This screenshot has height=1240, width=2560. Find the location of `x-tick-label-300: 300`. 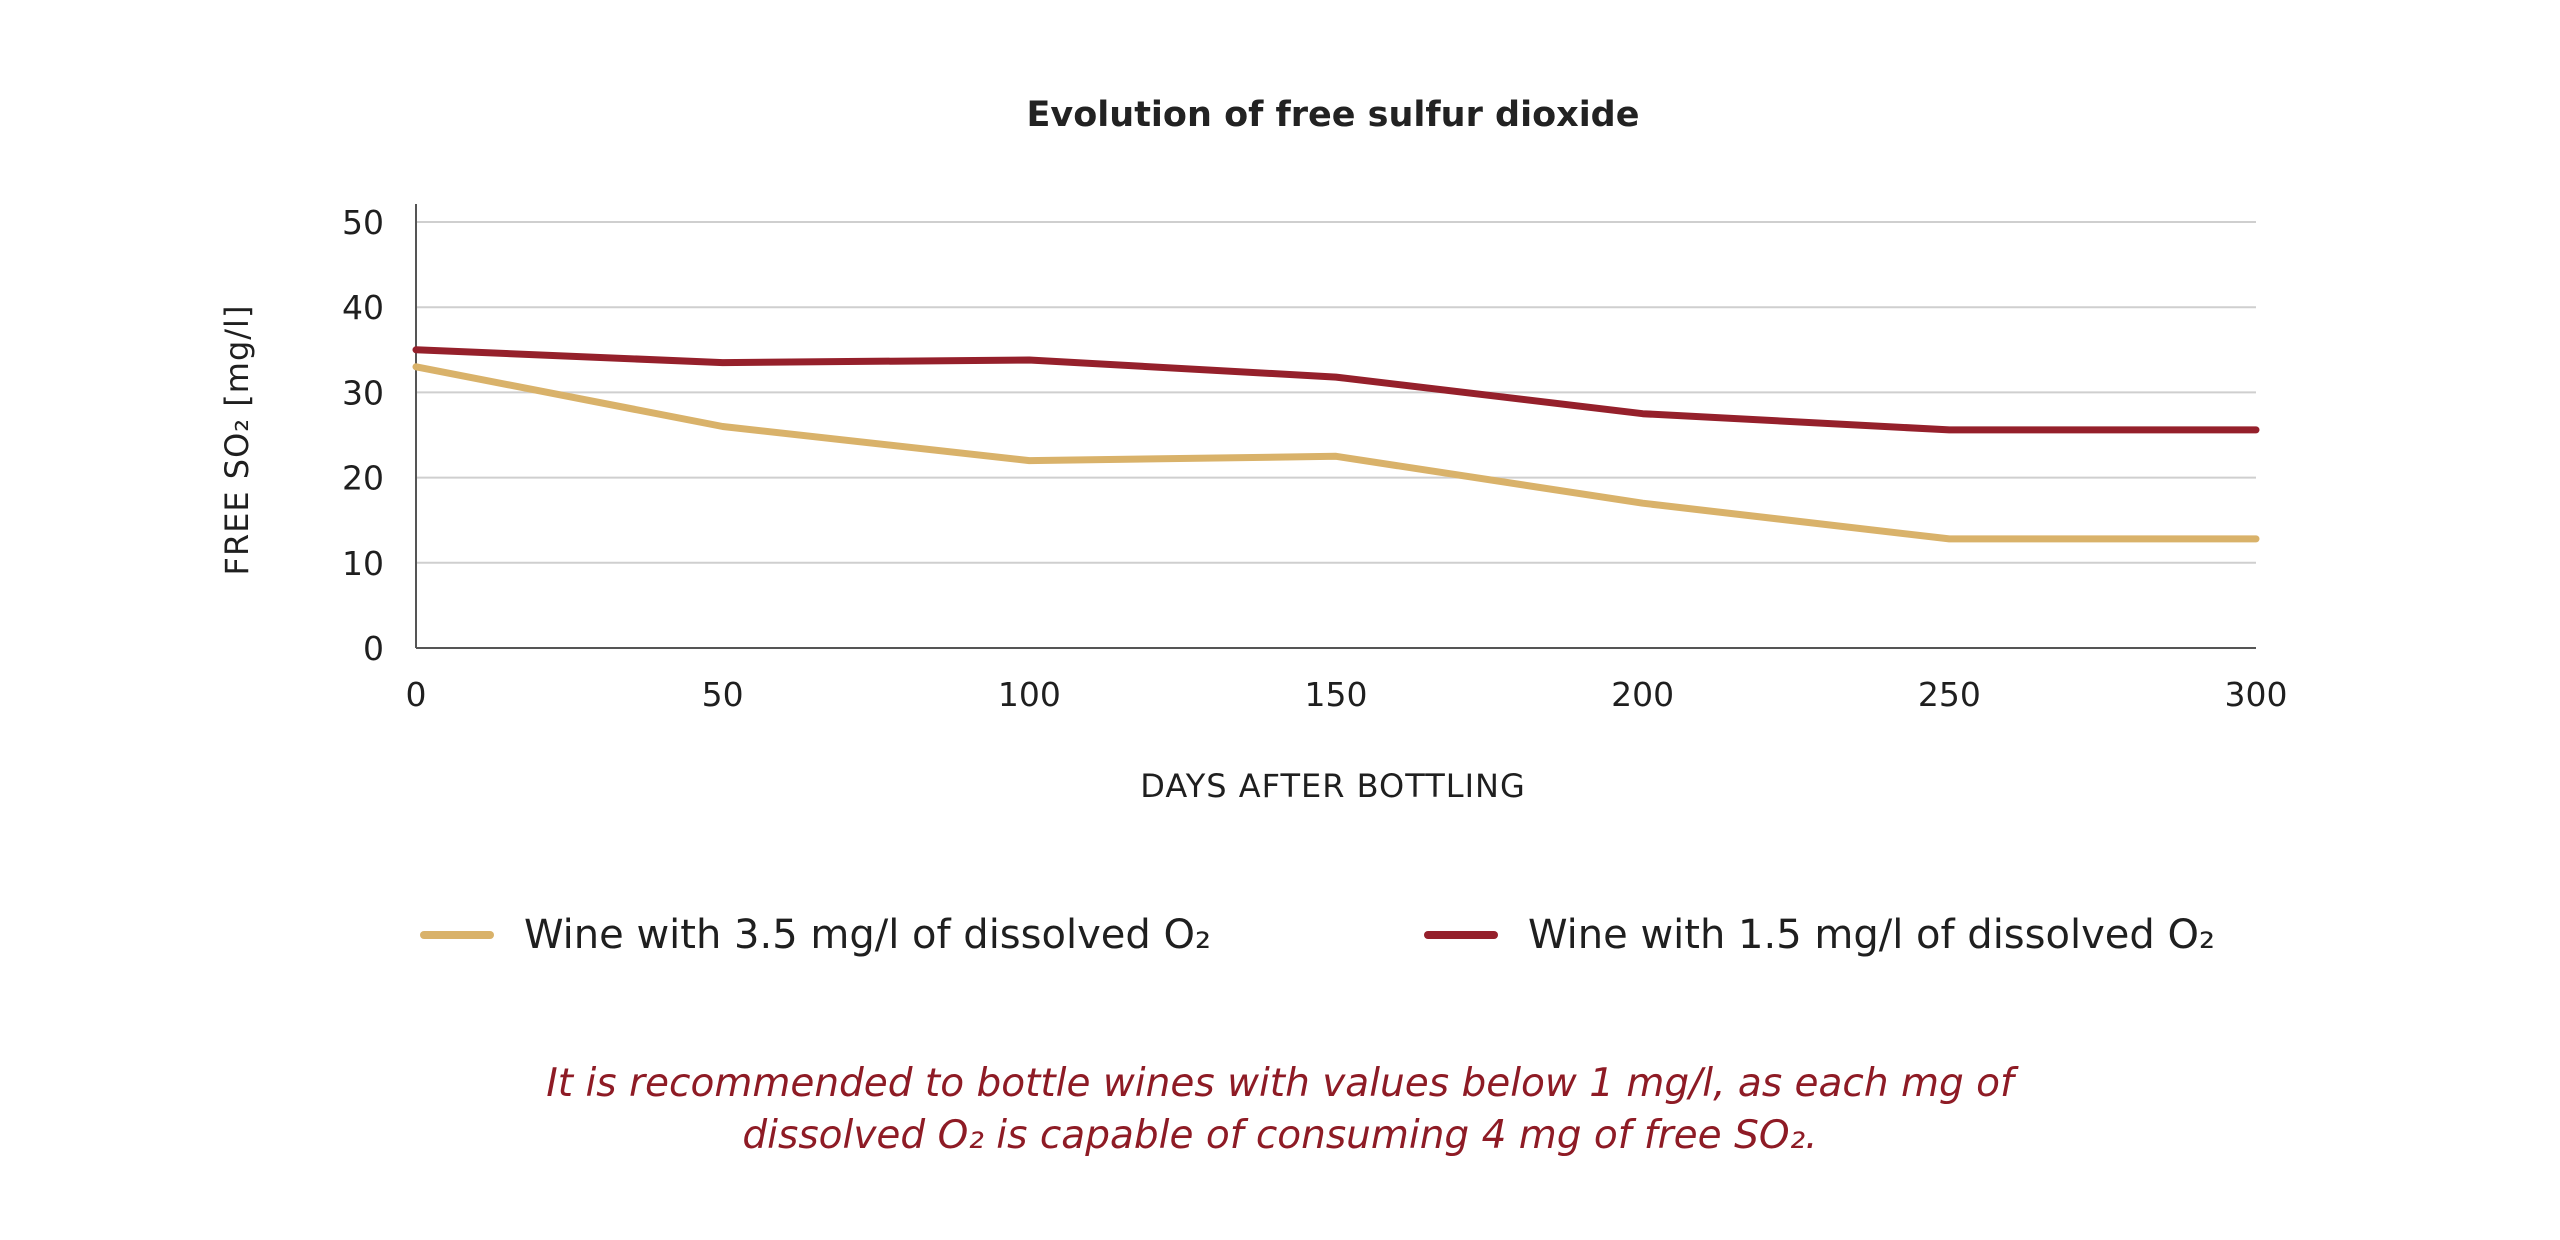

x-tick-label-300: 300 is located at coordinates (2256, 694).